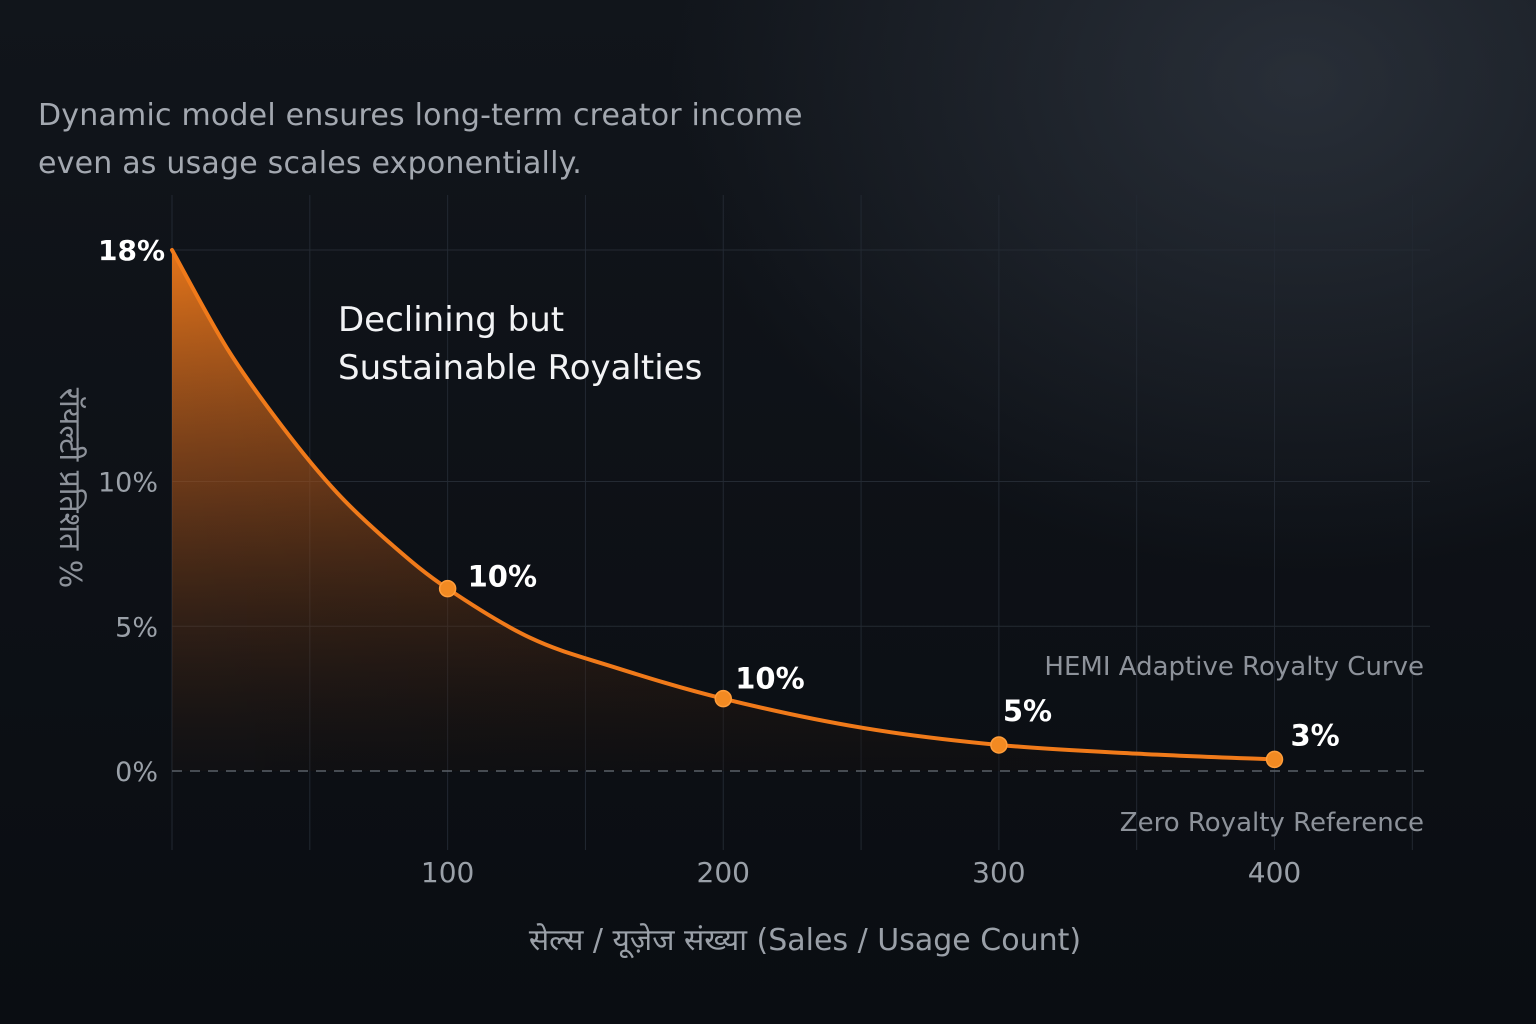 The height and width of the screenshot is (1024, 1536). Describe the element at coordinates (861, 674) in the screenshot. I see `marker-group` at that location.